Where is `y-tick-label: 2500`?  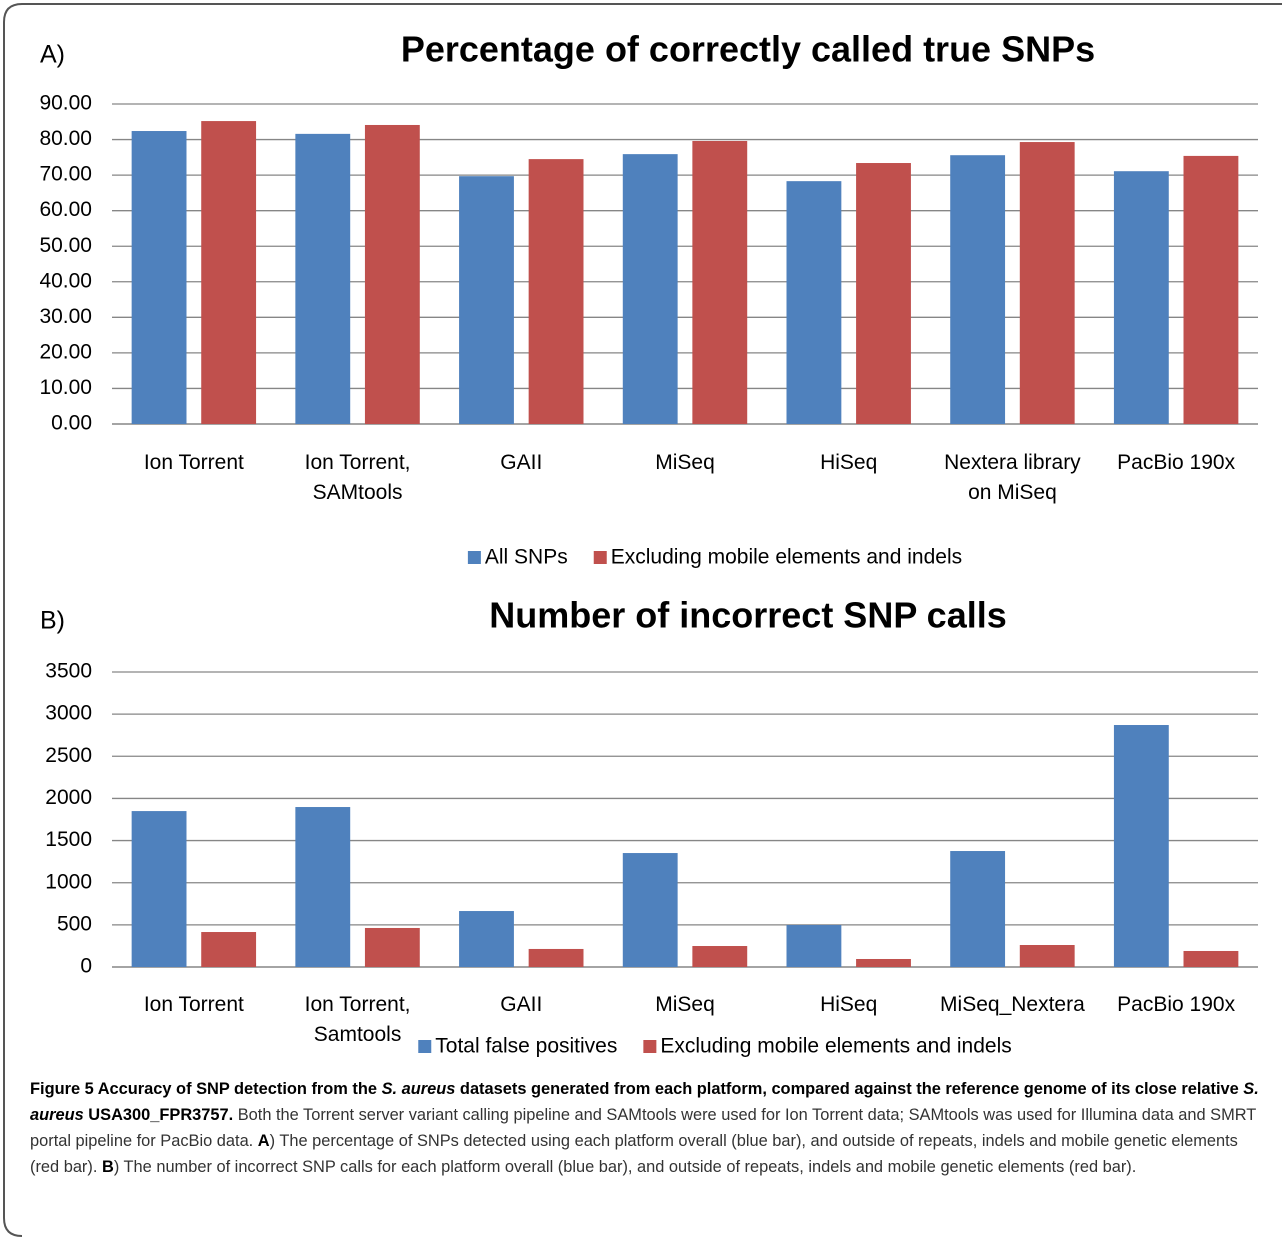 y-tick-label: 2500 is located at coordinates (68, 755).